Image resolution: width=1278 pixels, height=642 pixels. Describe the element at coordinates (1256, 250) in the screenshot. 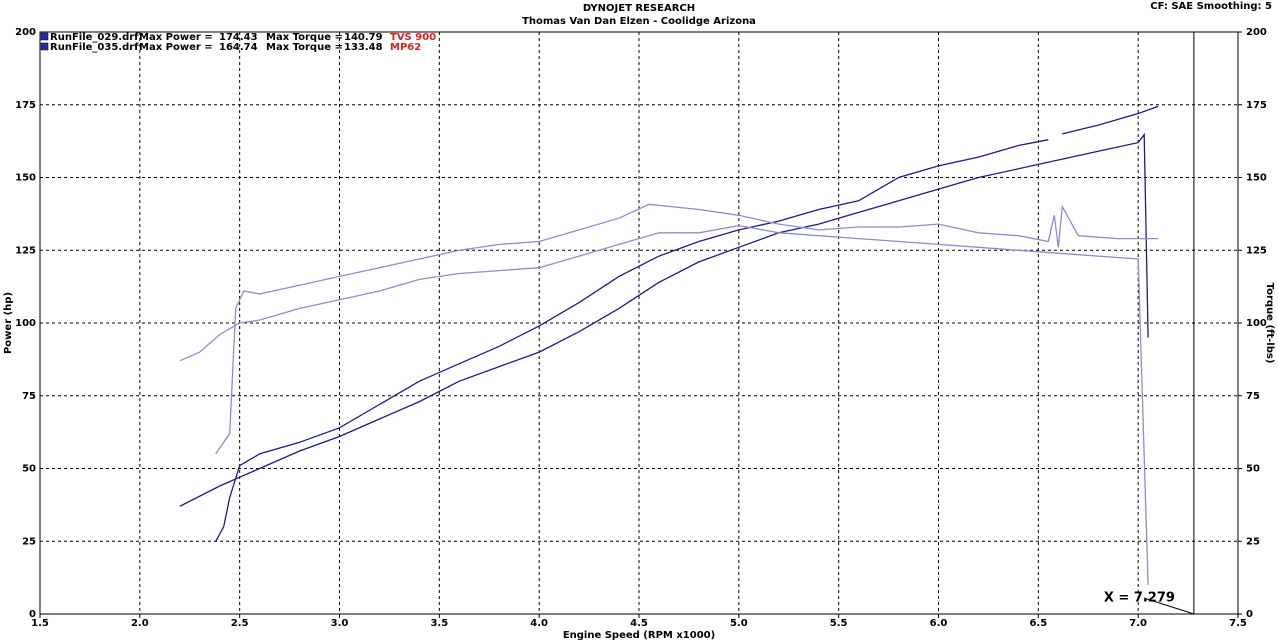

I see `y2-tick-label: 125` at that location.